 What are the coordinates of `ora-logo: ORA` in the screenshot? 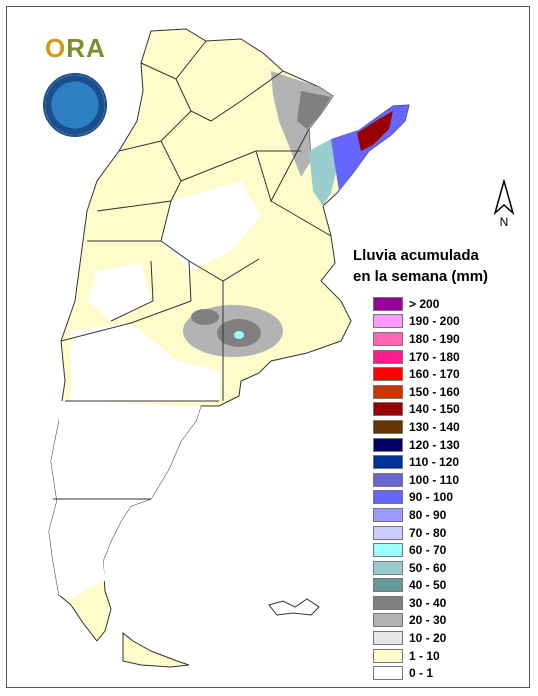 It's located at (75, 48).